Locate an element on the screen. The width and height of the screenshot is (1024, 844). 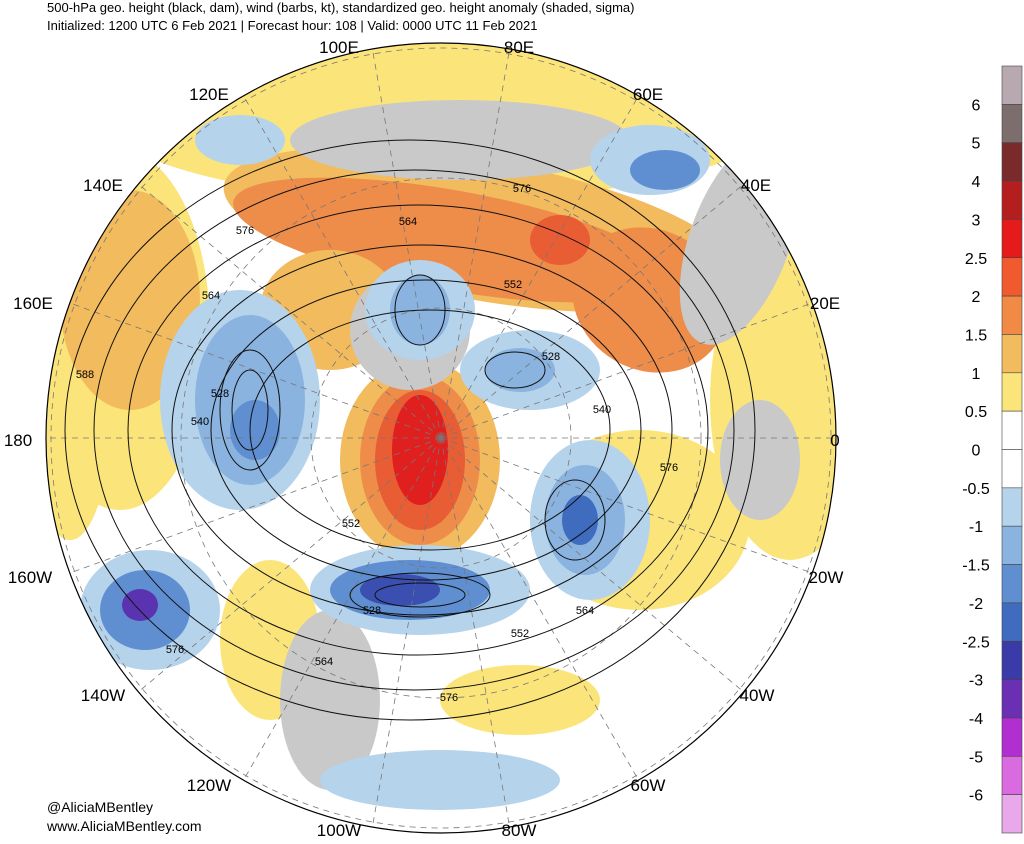
colorbar-label: 5 is located at coordinates (976, 144).